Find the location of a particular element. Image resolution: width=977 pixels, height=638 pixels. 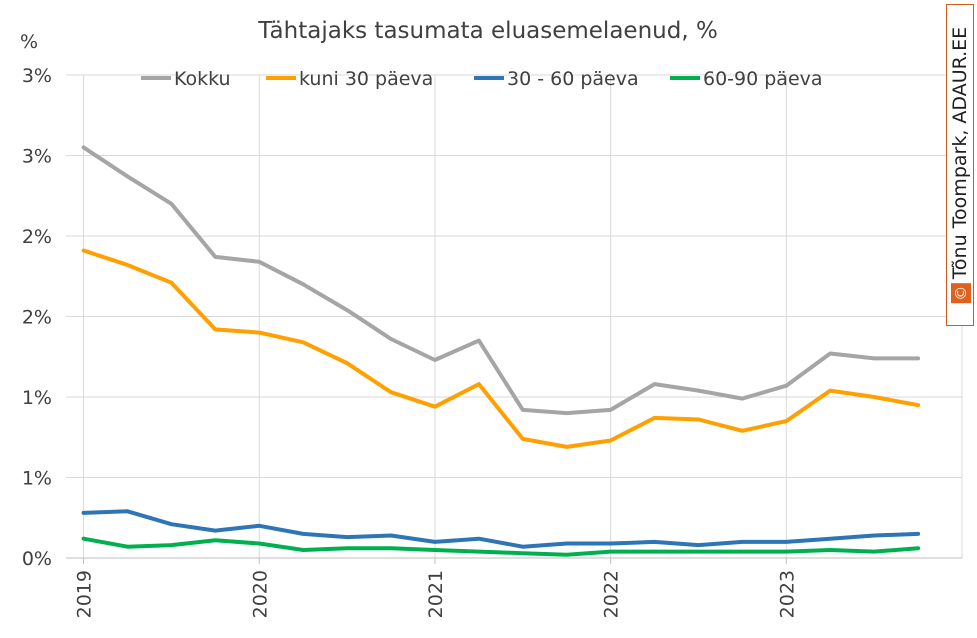

x-tick-label: 2023 is located at coordinates (787, 594).